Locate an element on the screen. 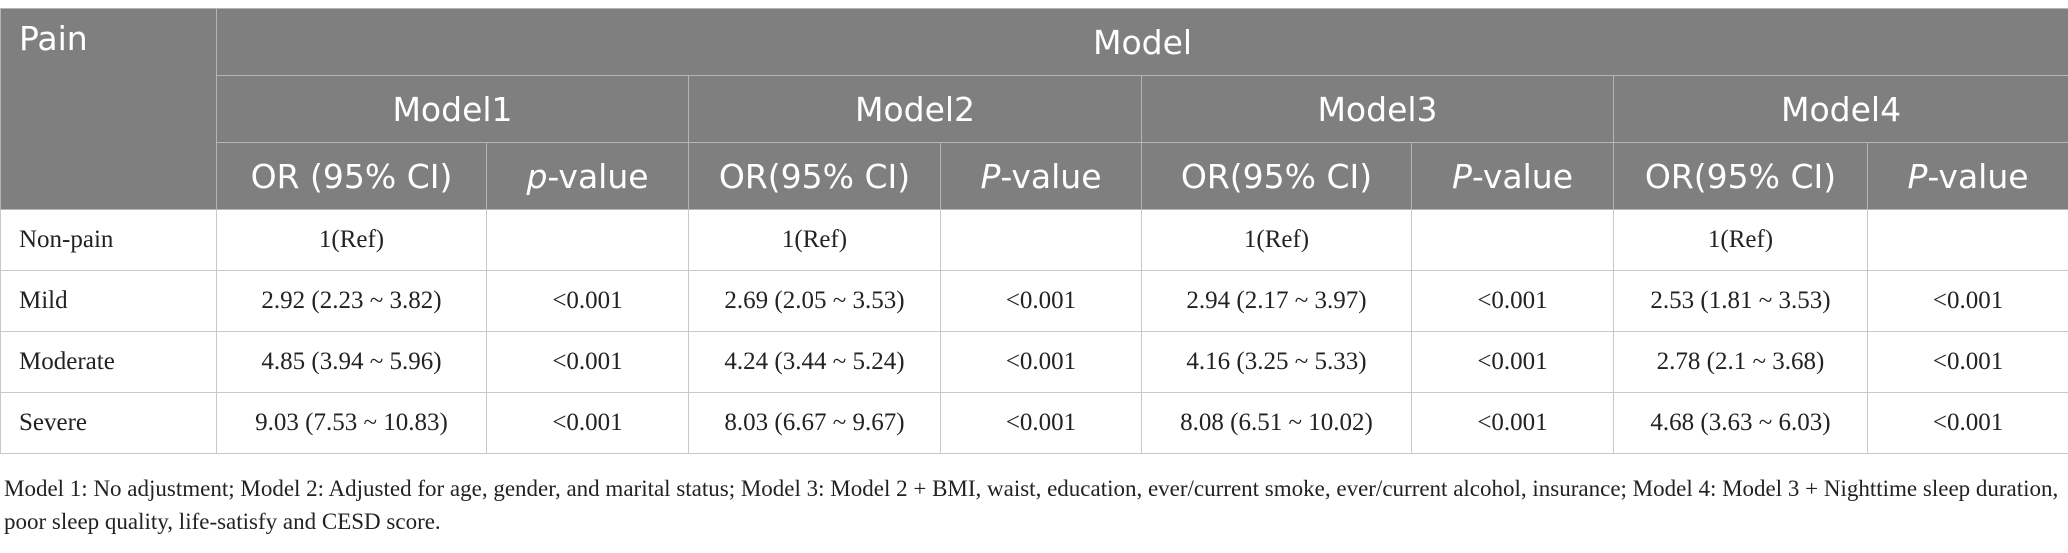 Image resolution: width=2068 pixels, height=553 pixels. model-group-header: Model is located at coordinates (1141, 42).